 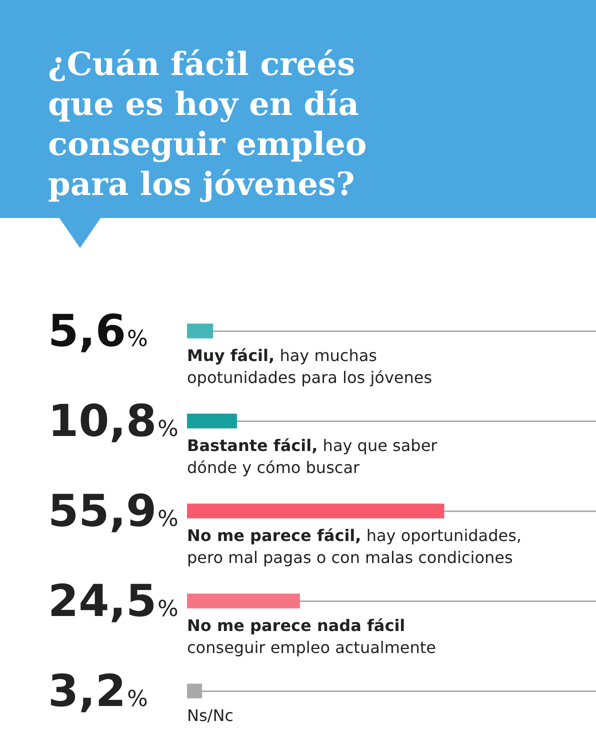 I want to click on chart-title: ¿Cuán fácil creés que es hoy en día conseguir empleo para los jóvenes?, so click(x=208, y=124).